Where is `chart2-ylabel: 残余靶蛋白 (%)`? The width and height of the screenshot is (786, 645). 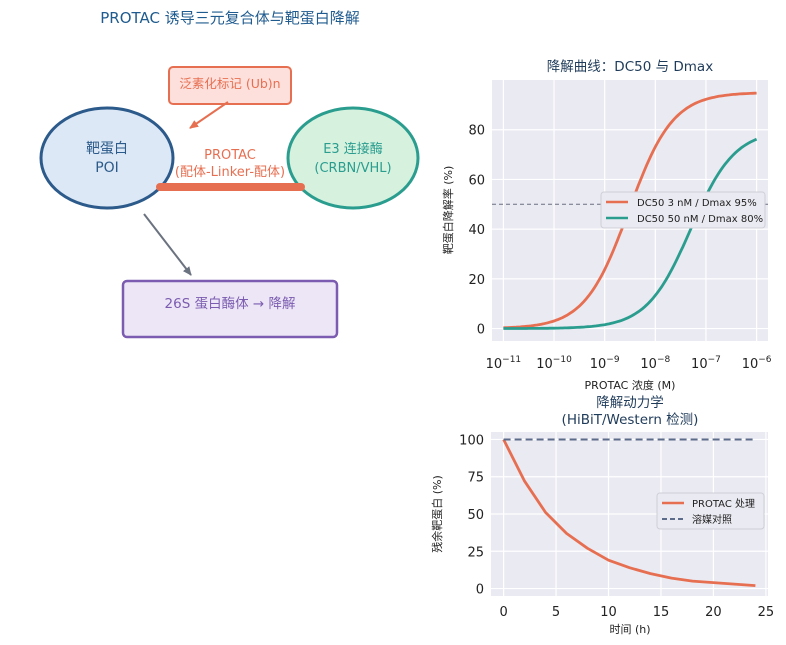
chart2-ylabel: 残余靶蛋白 (%) is located at coordinates (437, 514).